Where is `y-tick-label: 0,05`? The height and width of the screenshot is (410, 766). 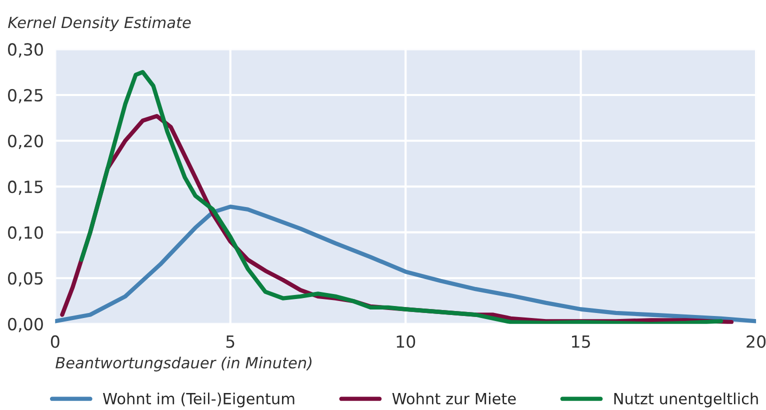 y-tick-label: 0,05 is located at coordinates (25, 279).